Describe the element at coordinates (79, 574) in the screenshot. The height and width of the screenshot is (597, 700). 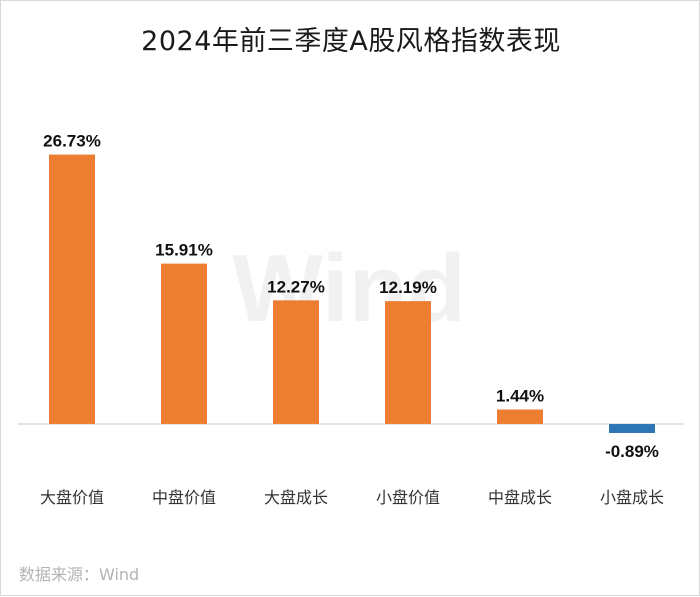
I see `data-source-note: 数据来源：Wind` at that location.